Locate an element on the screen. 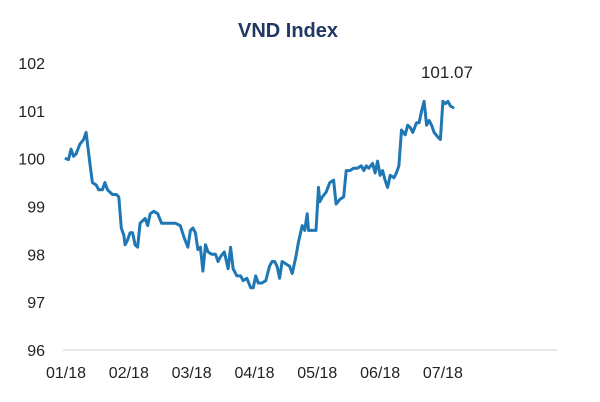 The image size is (600, 402). y-axis: 96 97 98 99 100 101 102 is located at coordinates (31, 208).